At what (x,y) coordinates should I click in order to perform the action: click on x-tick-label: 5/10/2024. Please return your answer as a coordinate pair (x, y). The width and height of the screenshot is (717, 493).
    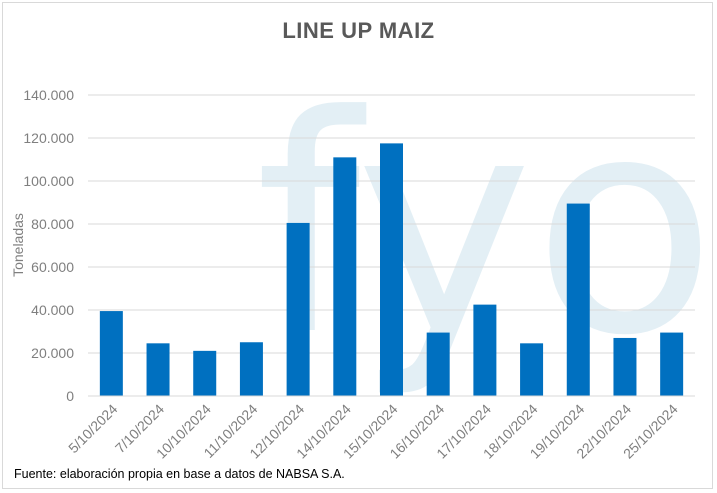
    Looking at the image, I should click on (93, 429).